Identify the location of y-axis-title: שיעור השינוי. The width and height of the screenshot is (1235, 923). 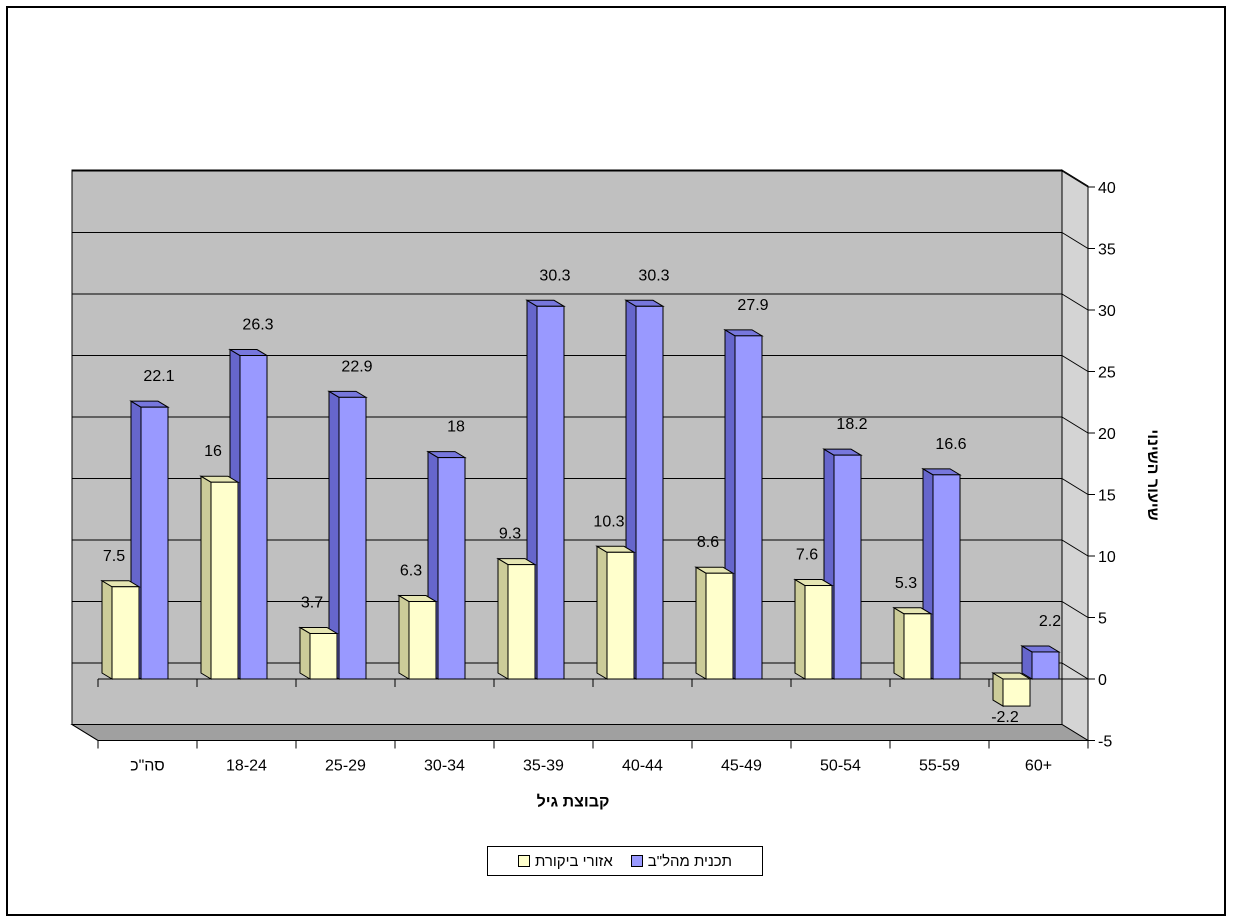
(1152, 474).